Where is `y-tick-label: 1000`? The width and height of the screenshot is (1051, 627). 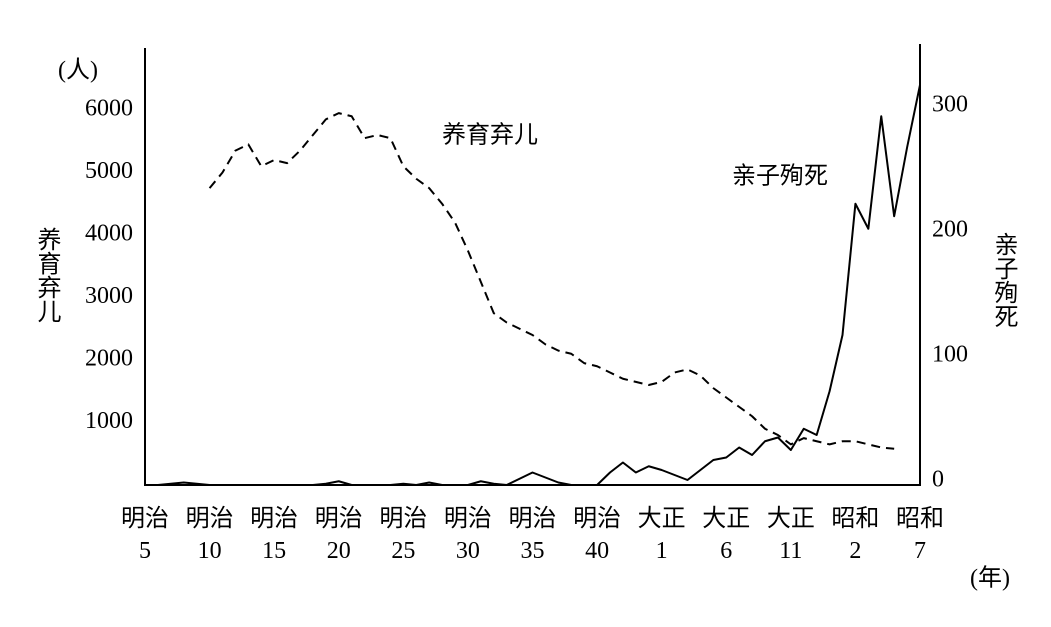 y-tick-label: 1000 is located at coordinates (109, 421).